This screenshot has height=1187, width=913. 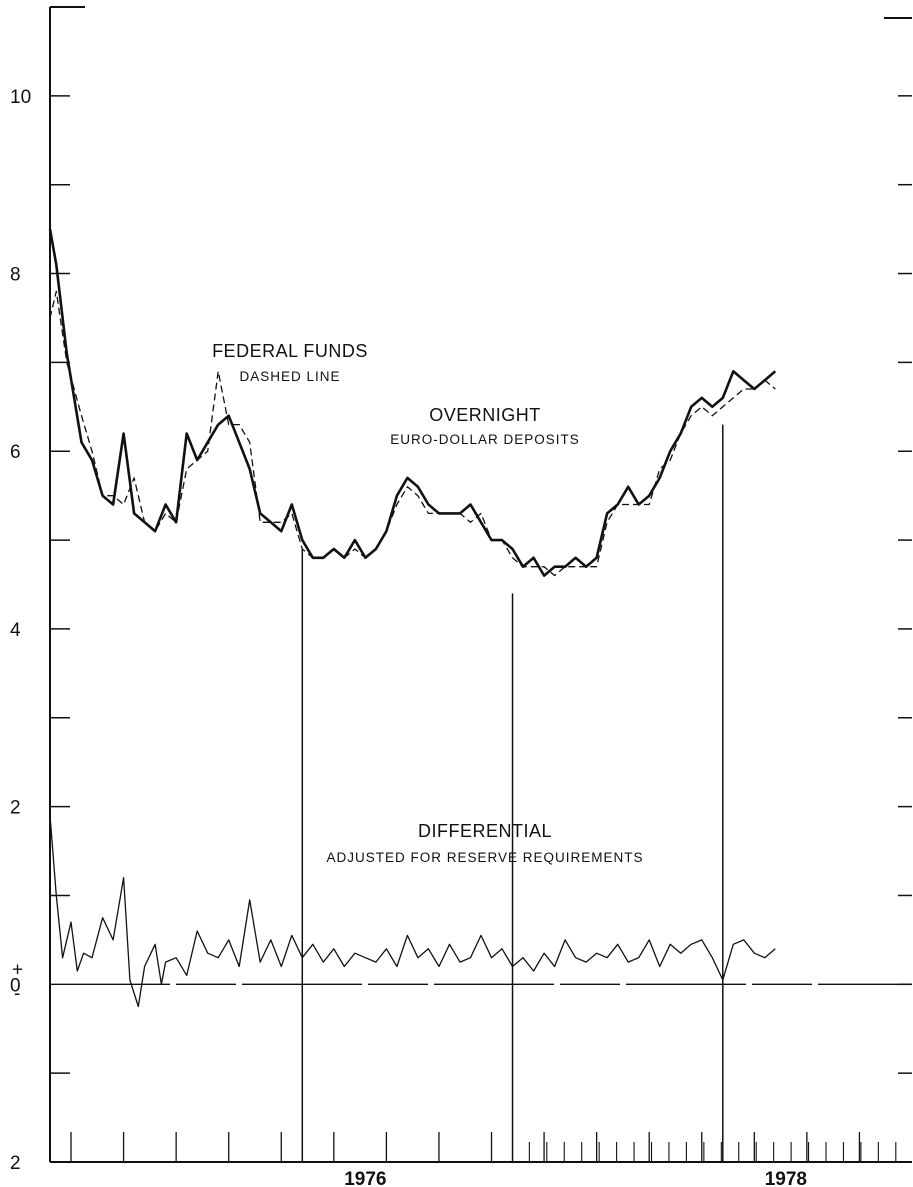 I want to click on differential-annotation-title: DIFFERENTIAL, so click(x=485, y=831).